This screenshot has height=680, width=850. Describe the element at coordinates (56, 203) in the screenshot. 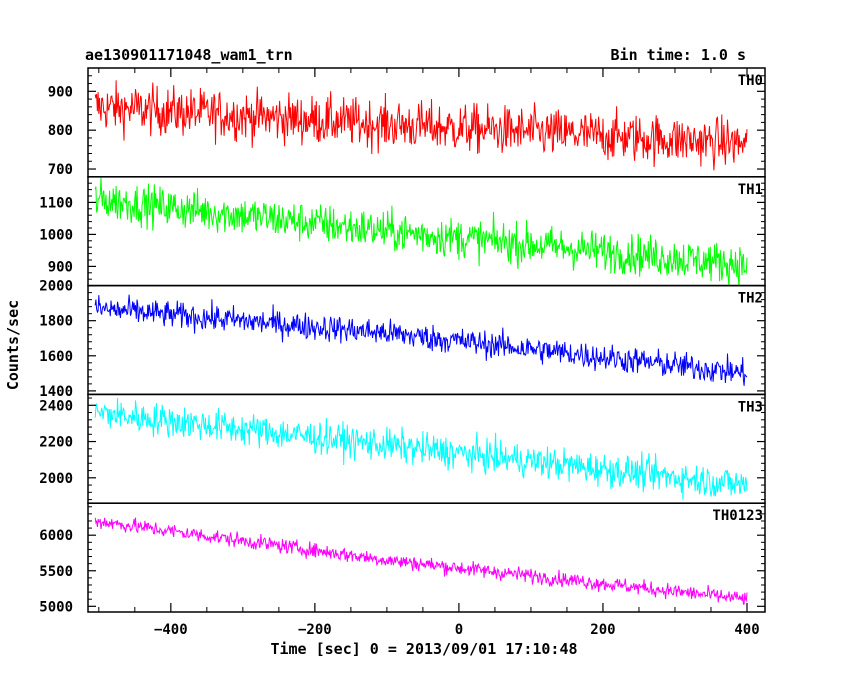

I see `y-tick-label: 1100` at that location.